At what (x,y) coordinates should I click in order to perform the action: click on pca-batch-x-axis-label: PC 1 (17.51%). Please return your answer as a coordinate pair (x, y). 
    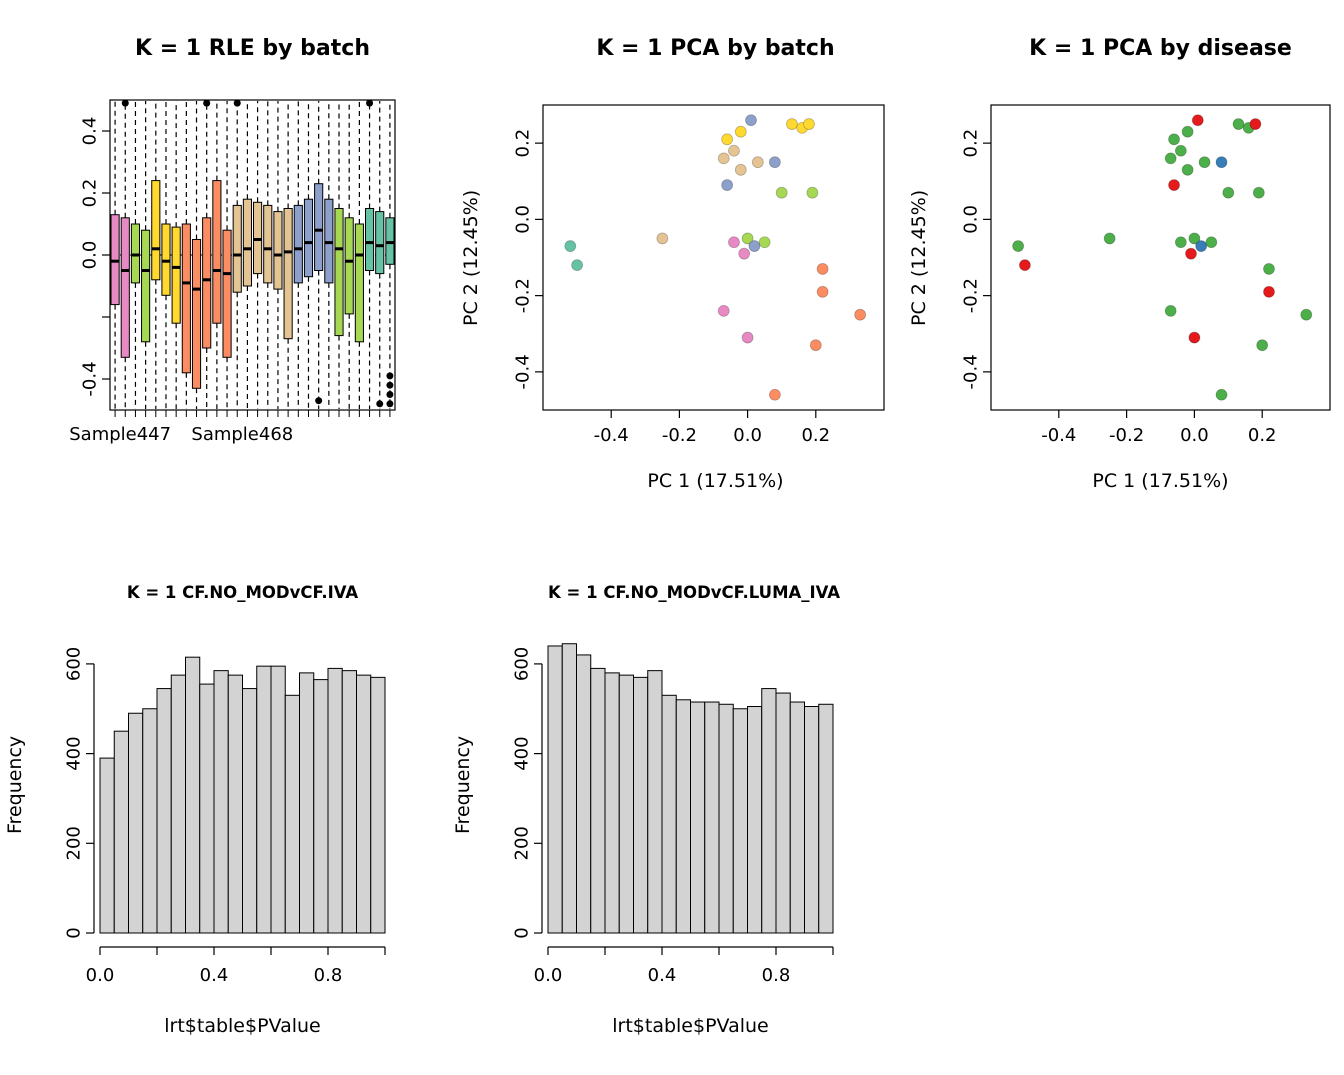
    Looking at the image, I should click on (715, 481).